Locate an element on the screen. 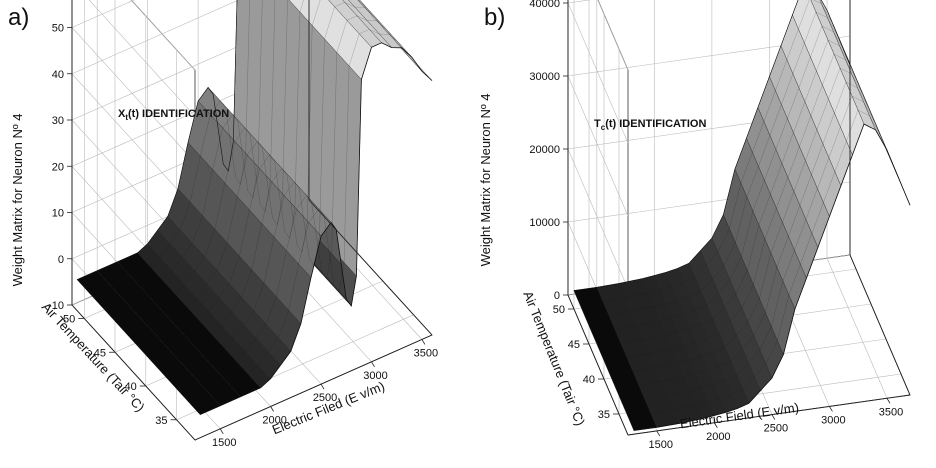  z-tick-label: -10 is located at coordinates (56, 306).